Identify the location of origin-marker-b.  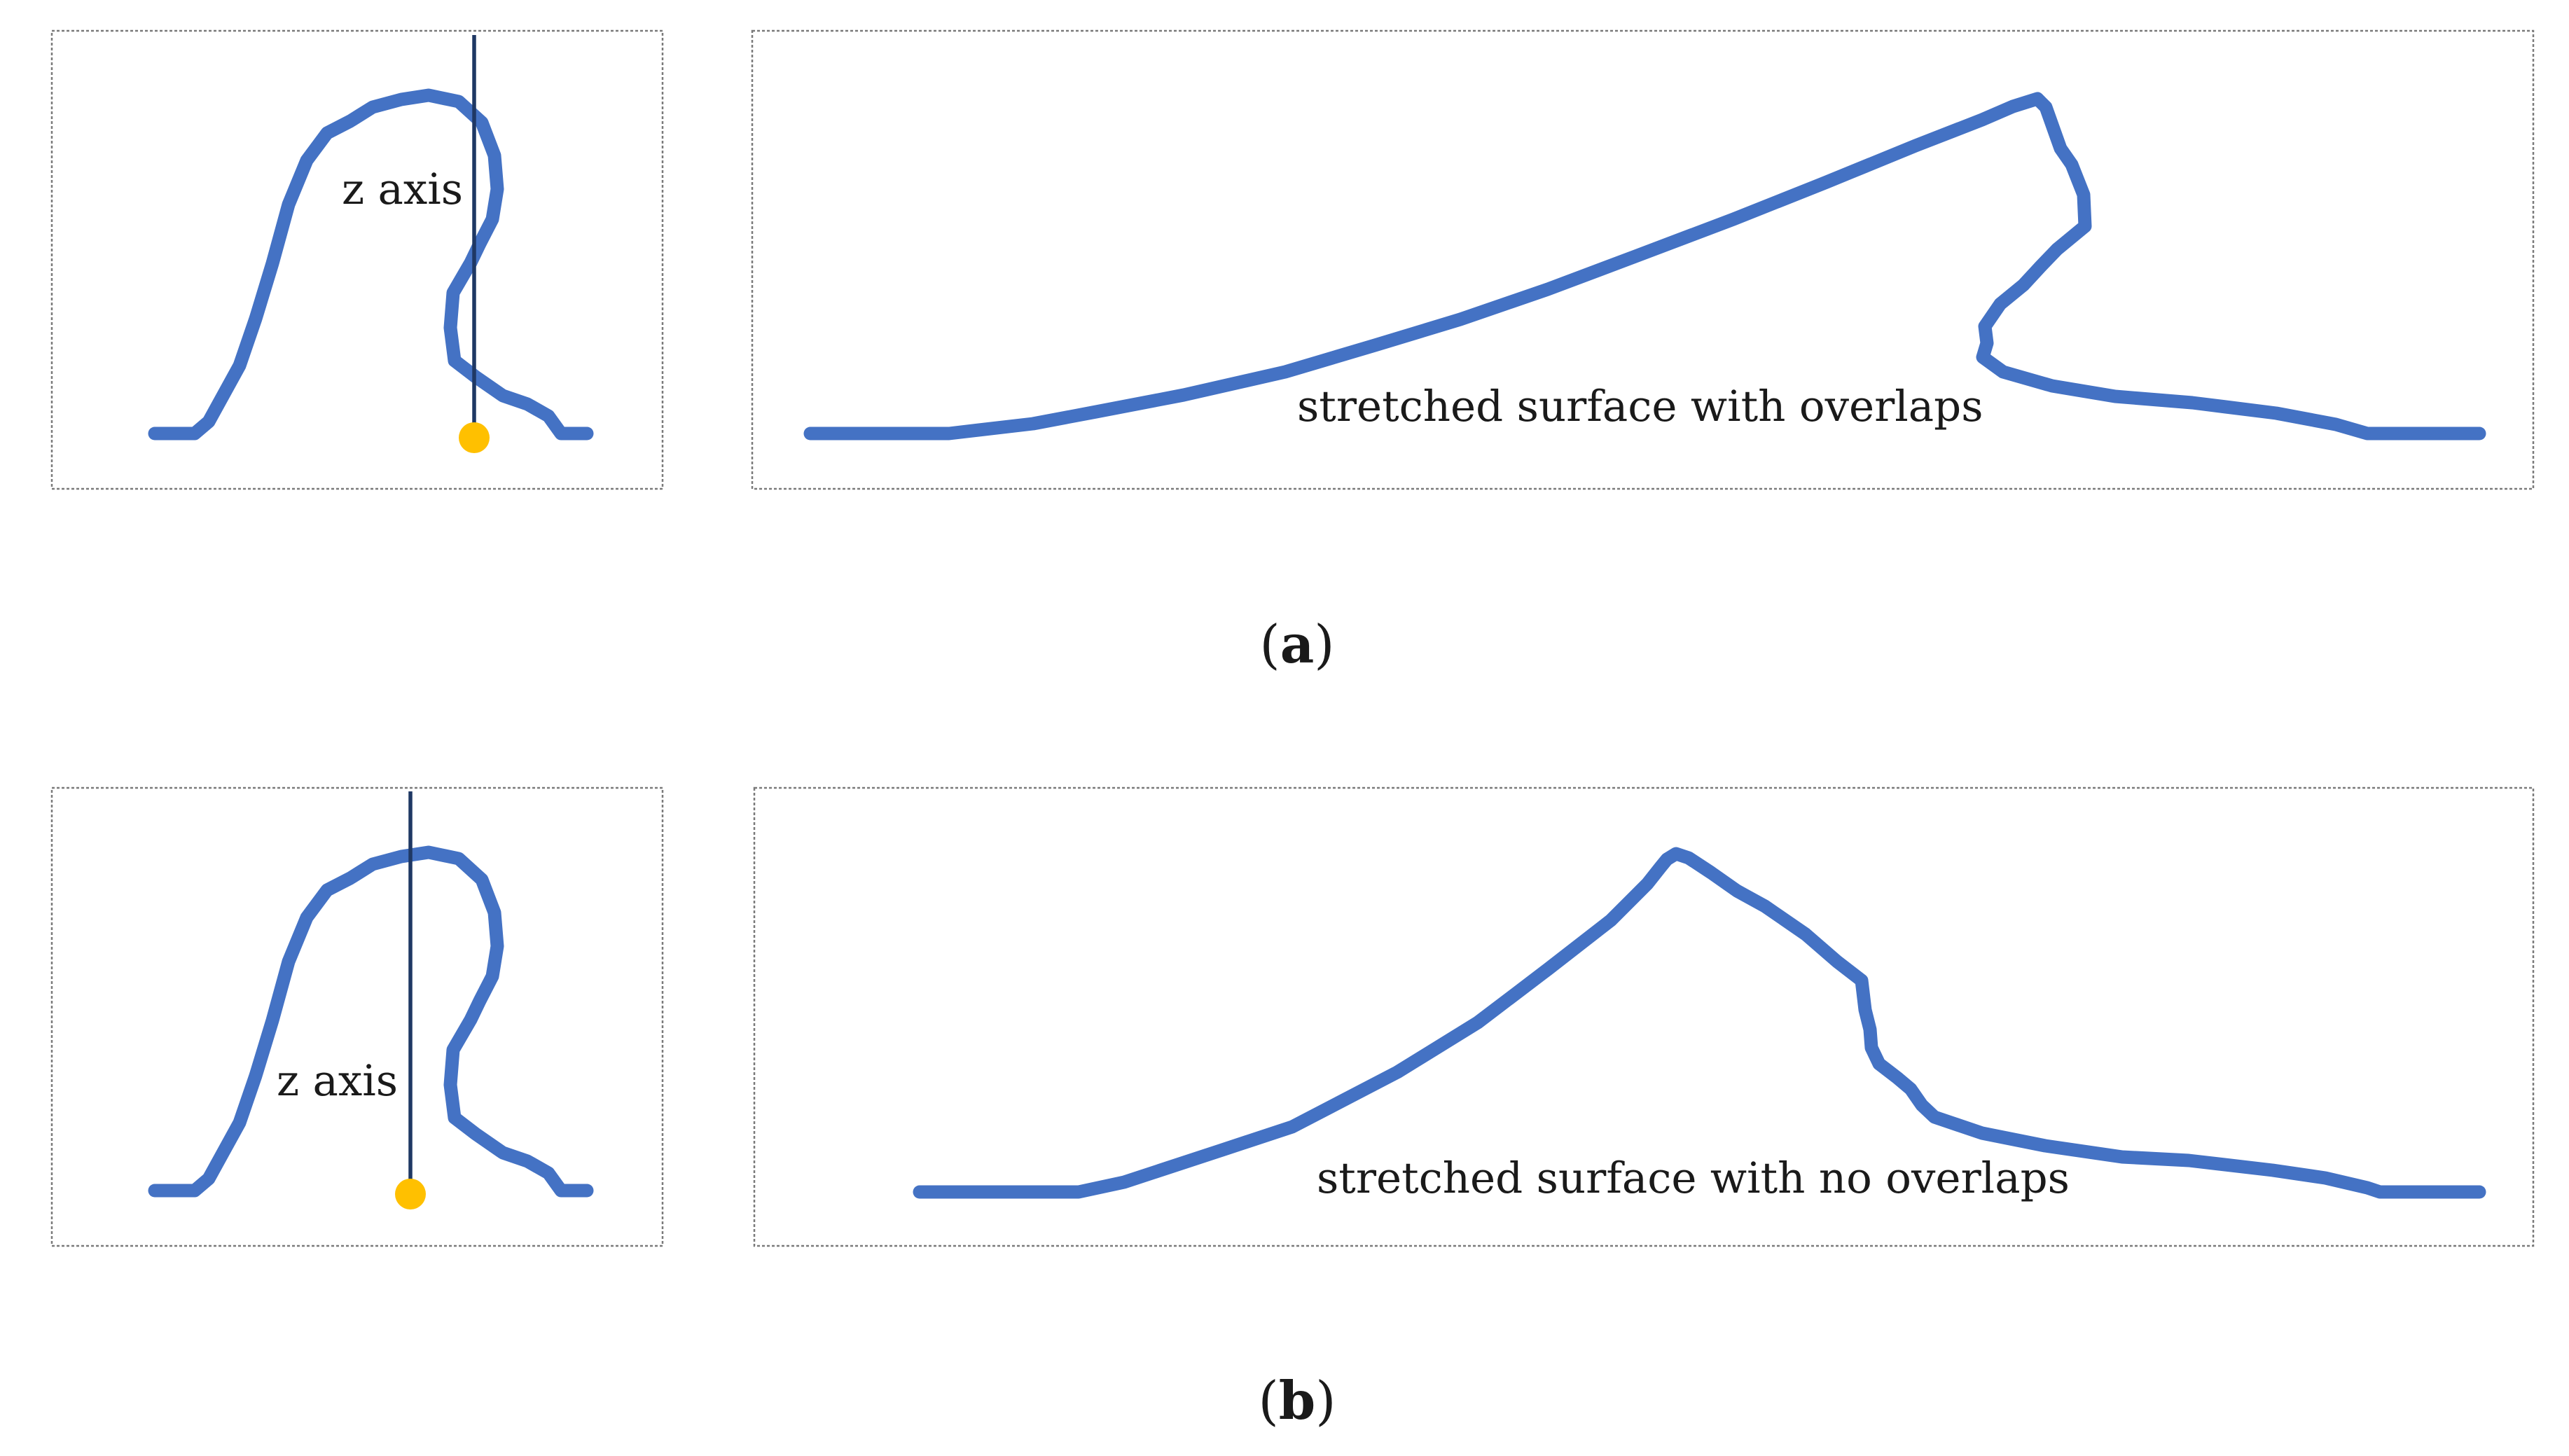
(410, 1194).